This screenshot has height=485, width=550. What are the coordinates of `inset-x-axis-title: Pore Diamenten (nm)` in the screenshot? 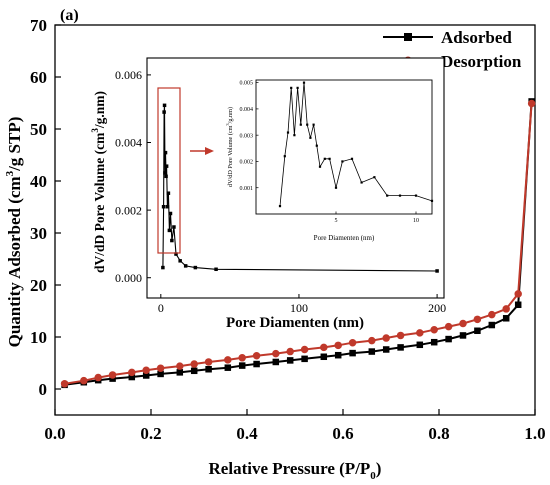 It's located at (295, 323).